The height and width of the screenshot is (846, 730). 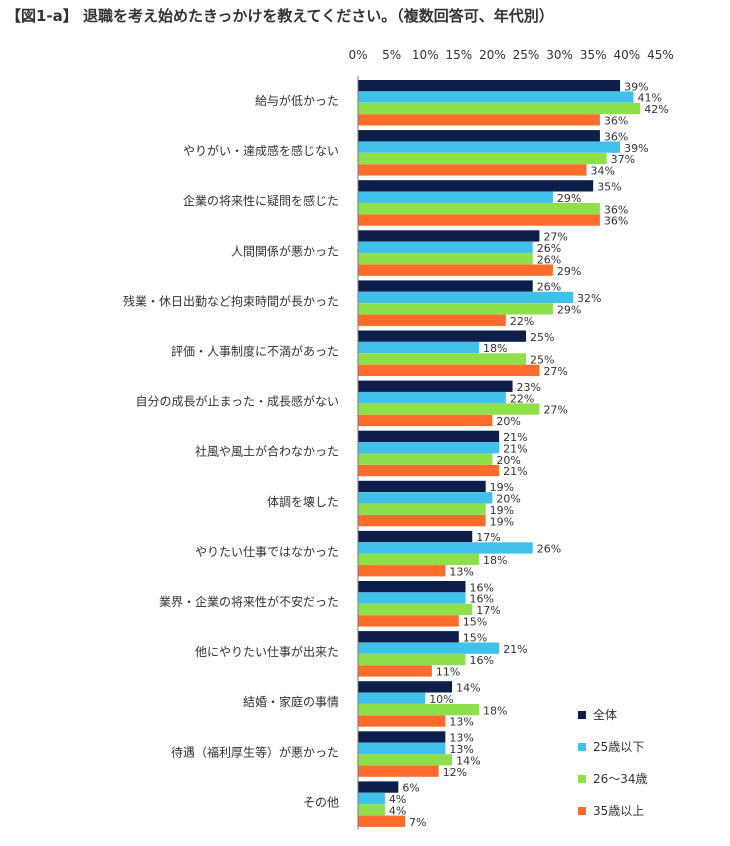 What do you see at coordinates (291, 701) in the screenshot?
I see `category-label: 結婚・家庭の事情` at bounding box center [291, 701].